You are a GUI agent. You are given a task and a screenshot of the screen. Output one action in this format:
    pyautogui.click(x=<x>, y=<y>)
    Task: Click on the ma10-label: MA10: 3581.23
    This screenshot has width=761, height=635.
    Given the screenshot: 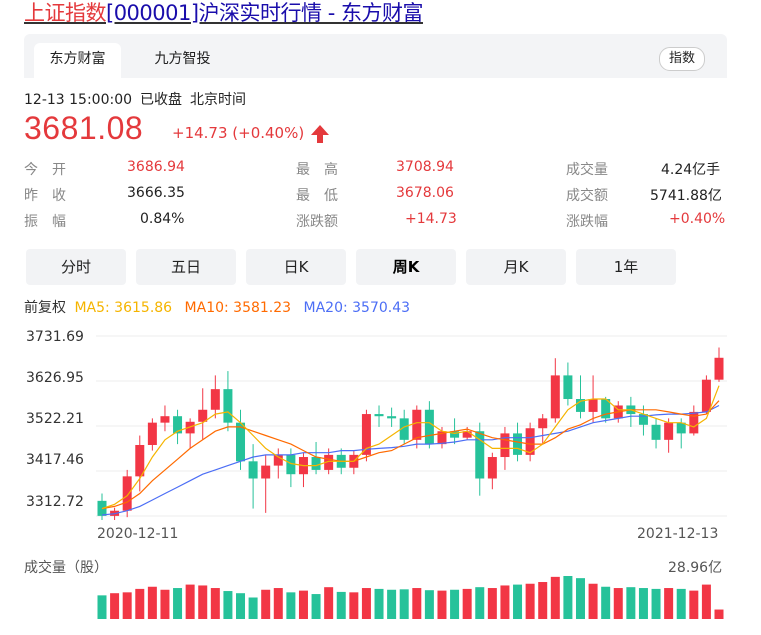 What is the action you would take?
    pyautogui.click(x=238, y=308)
    